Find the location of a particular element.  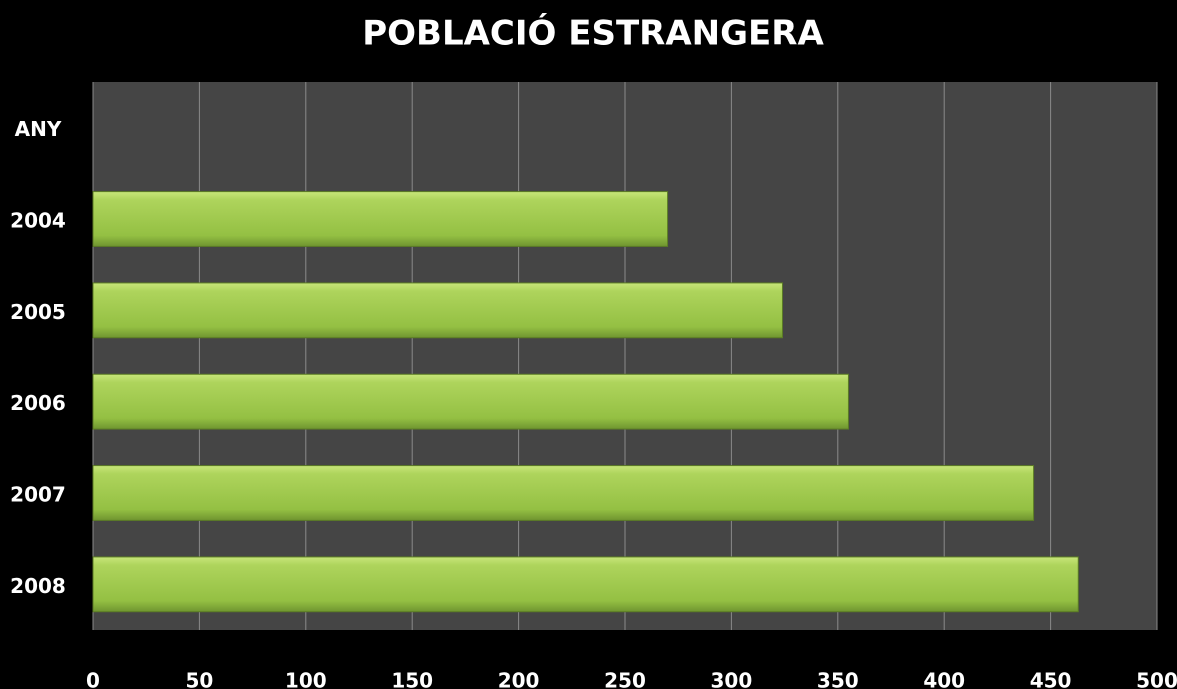

x-tick-label: 300 is located at coordinates (732, 679).